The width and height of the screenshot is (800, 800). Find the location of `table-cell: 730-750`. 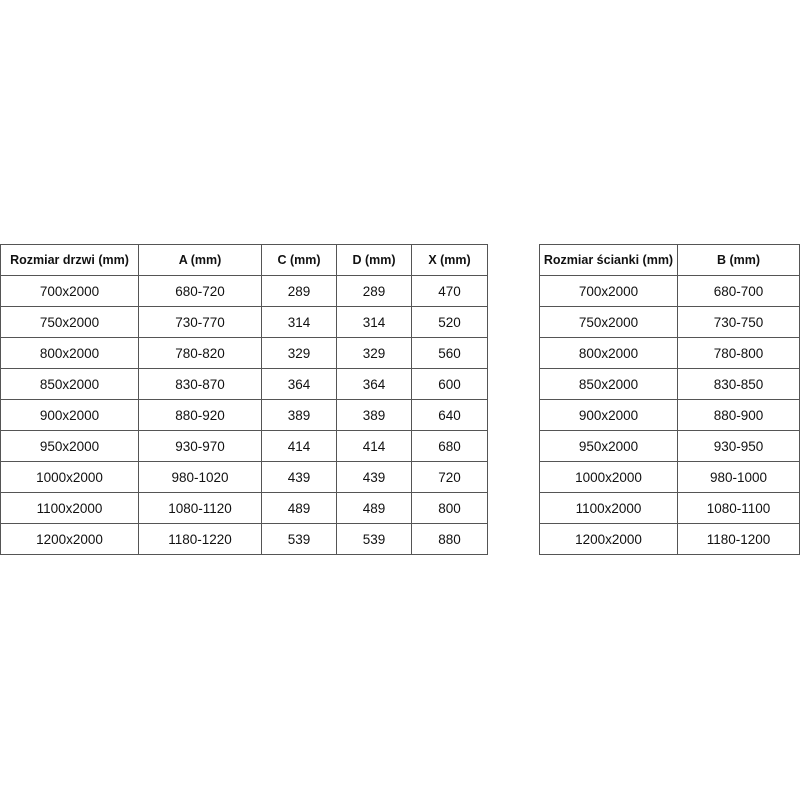

table-cell: 730-750 is located at coordinates (738, 322).